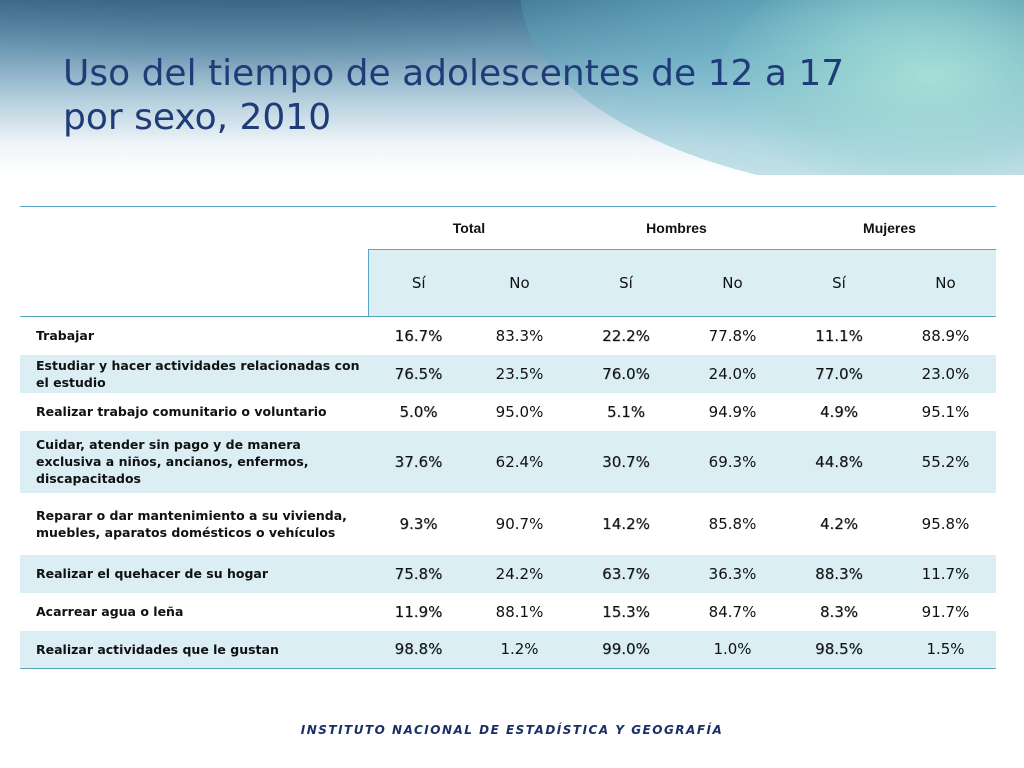 The width and height of the screenshot is (1024, 768). What do you see at coordinates (889, 228) in the screenshot?
I see `group-header-mujeres: Mujeres` at bounding box center [889, 228].